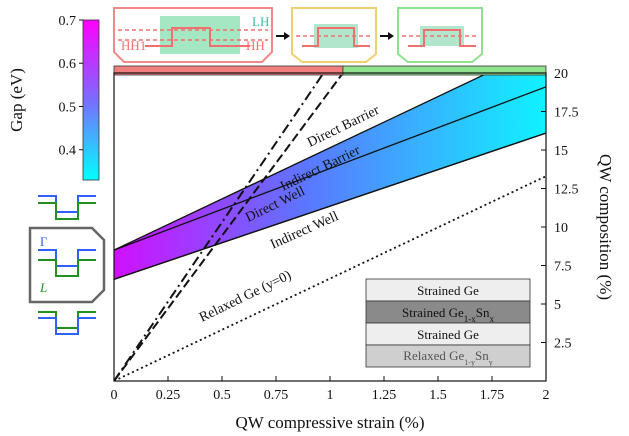  Describe the element at coordinates (561, 228) in the screenshot. I see `y2-tick-label: 10` at that location.